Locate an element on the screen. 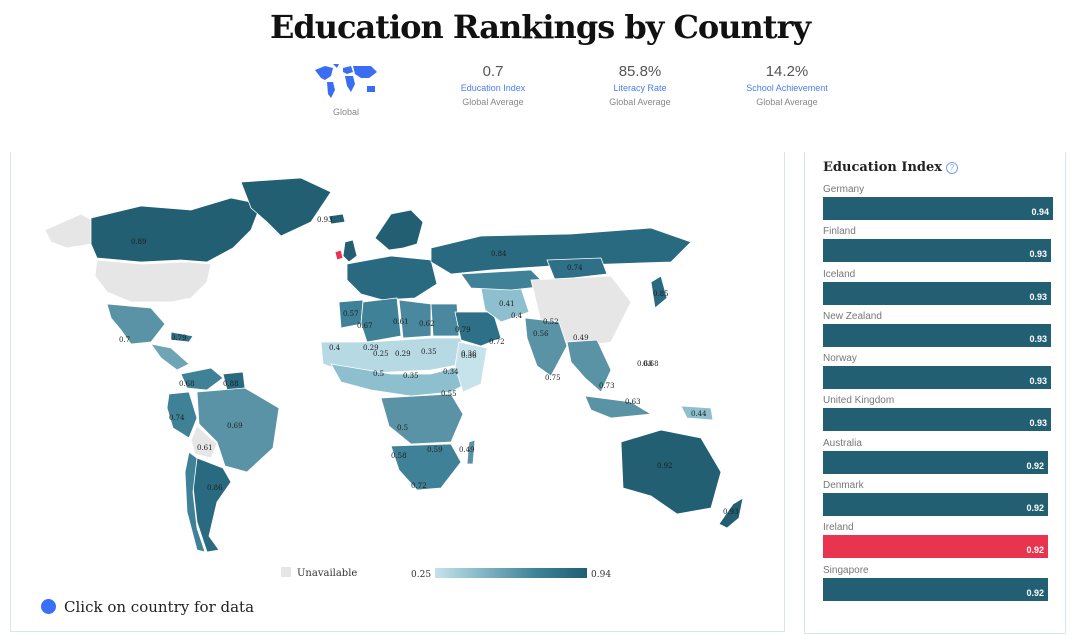 The height and width of the screenshot is (635, 1080). country-chile is located at coordinates (195, 502).